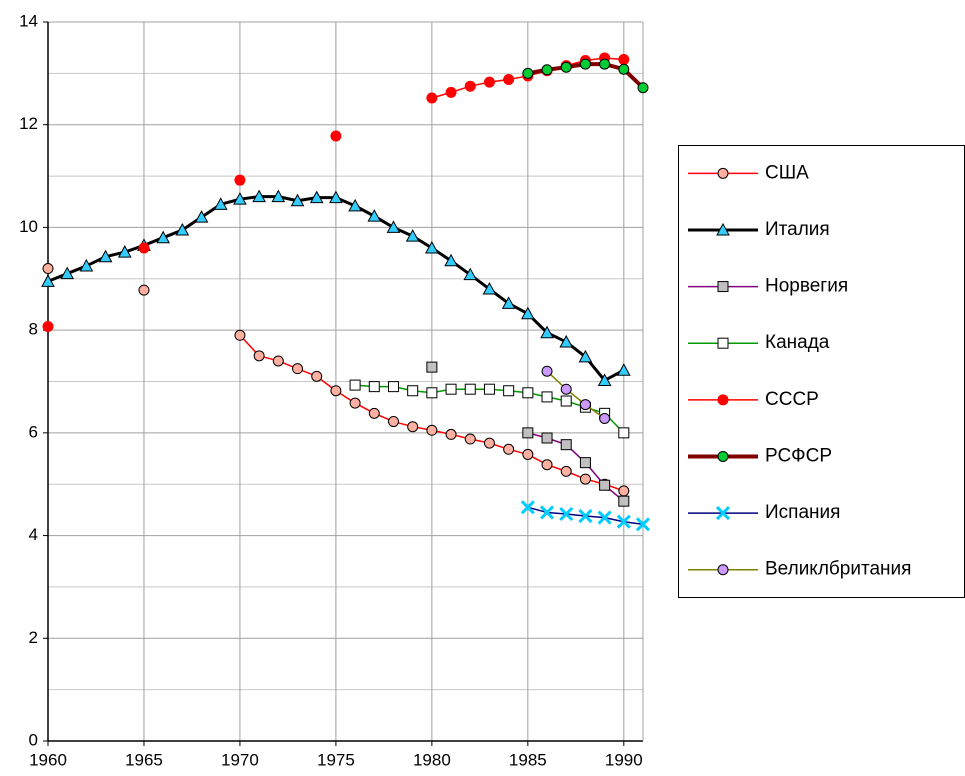  Describe the element at coordinates (797, 342) in the screenshot. I see `legend-label: Канада` at that location.